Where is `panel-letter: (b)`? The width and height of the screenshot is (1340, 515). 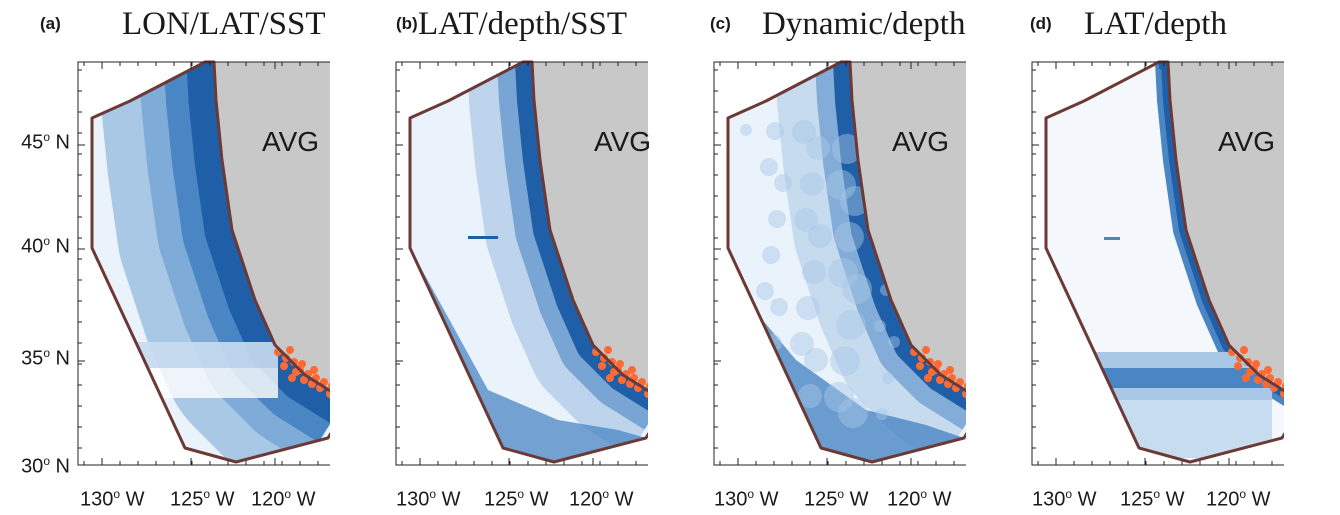 panel-letter: (b) is located at coordinates (407, 23).